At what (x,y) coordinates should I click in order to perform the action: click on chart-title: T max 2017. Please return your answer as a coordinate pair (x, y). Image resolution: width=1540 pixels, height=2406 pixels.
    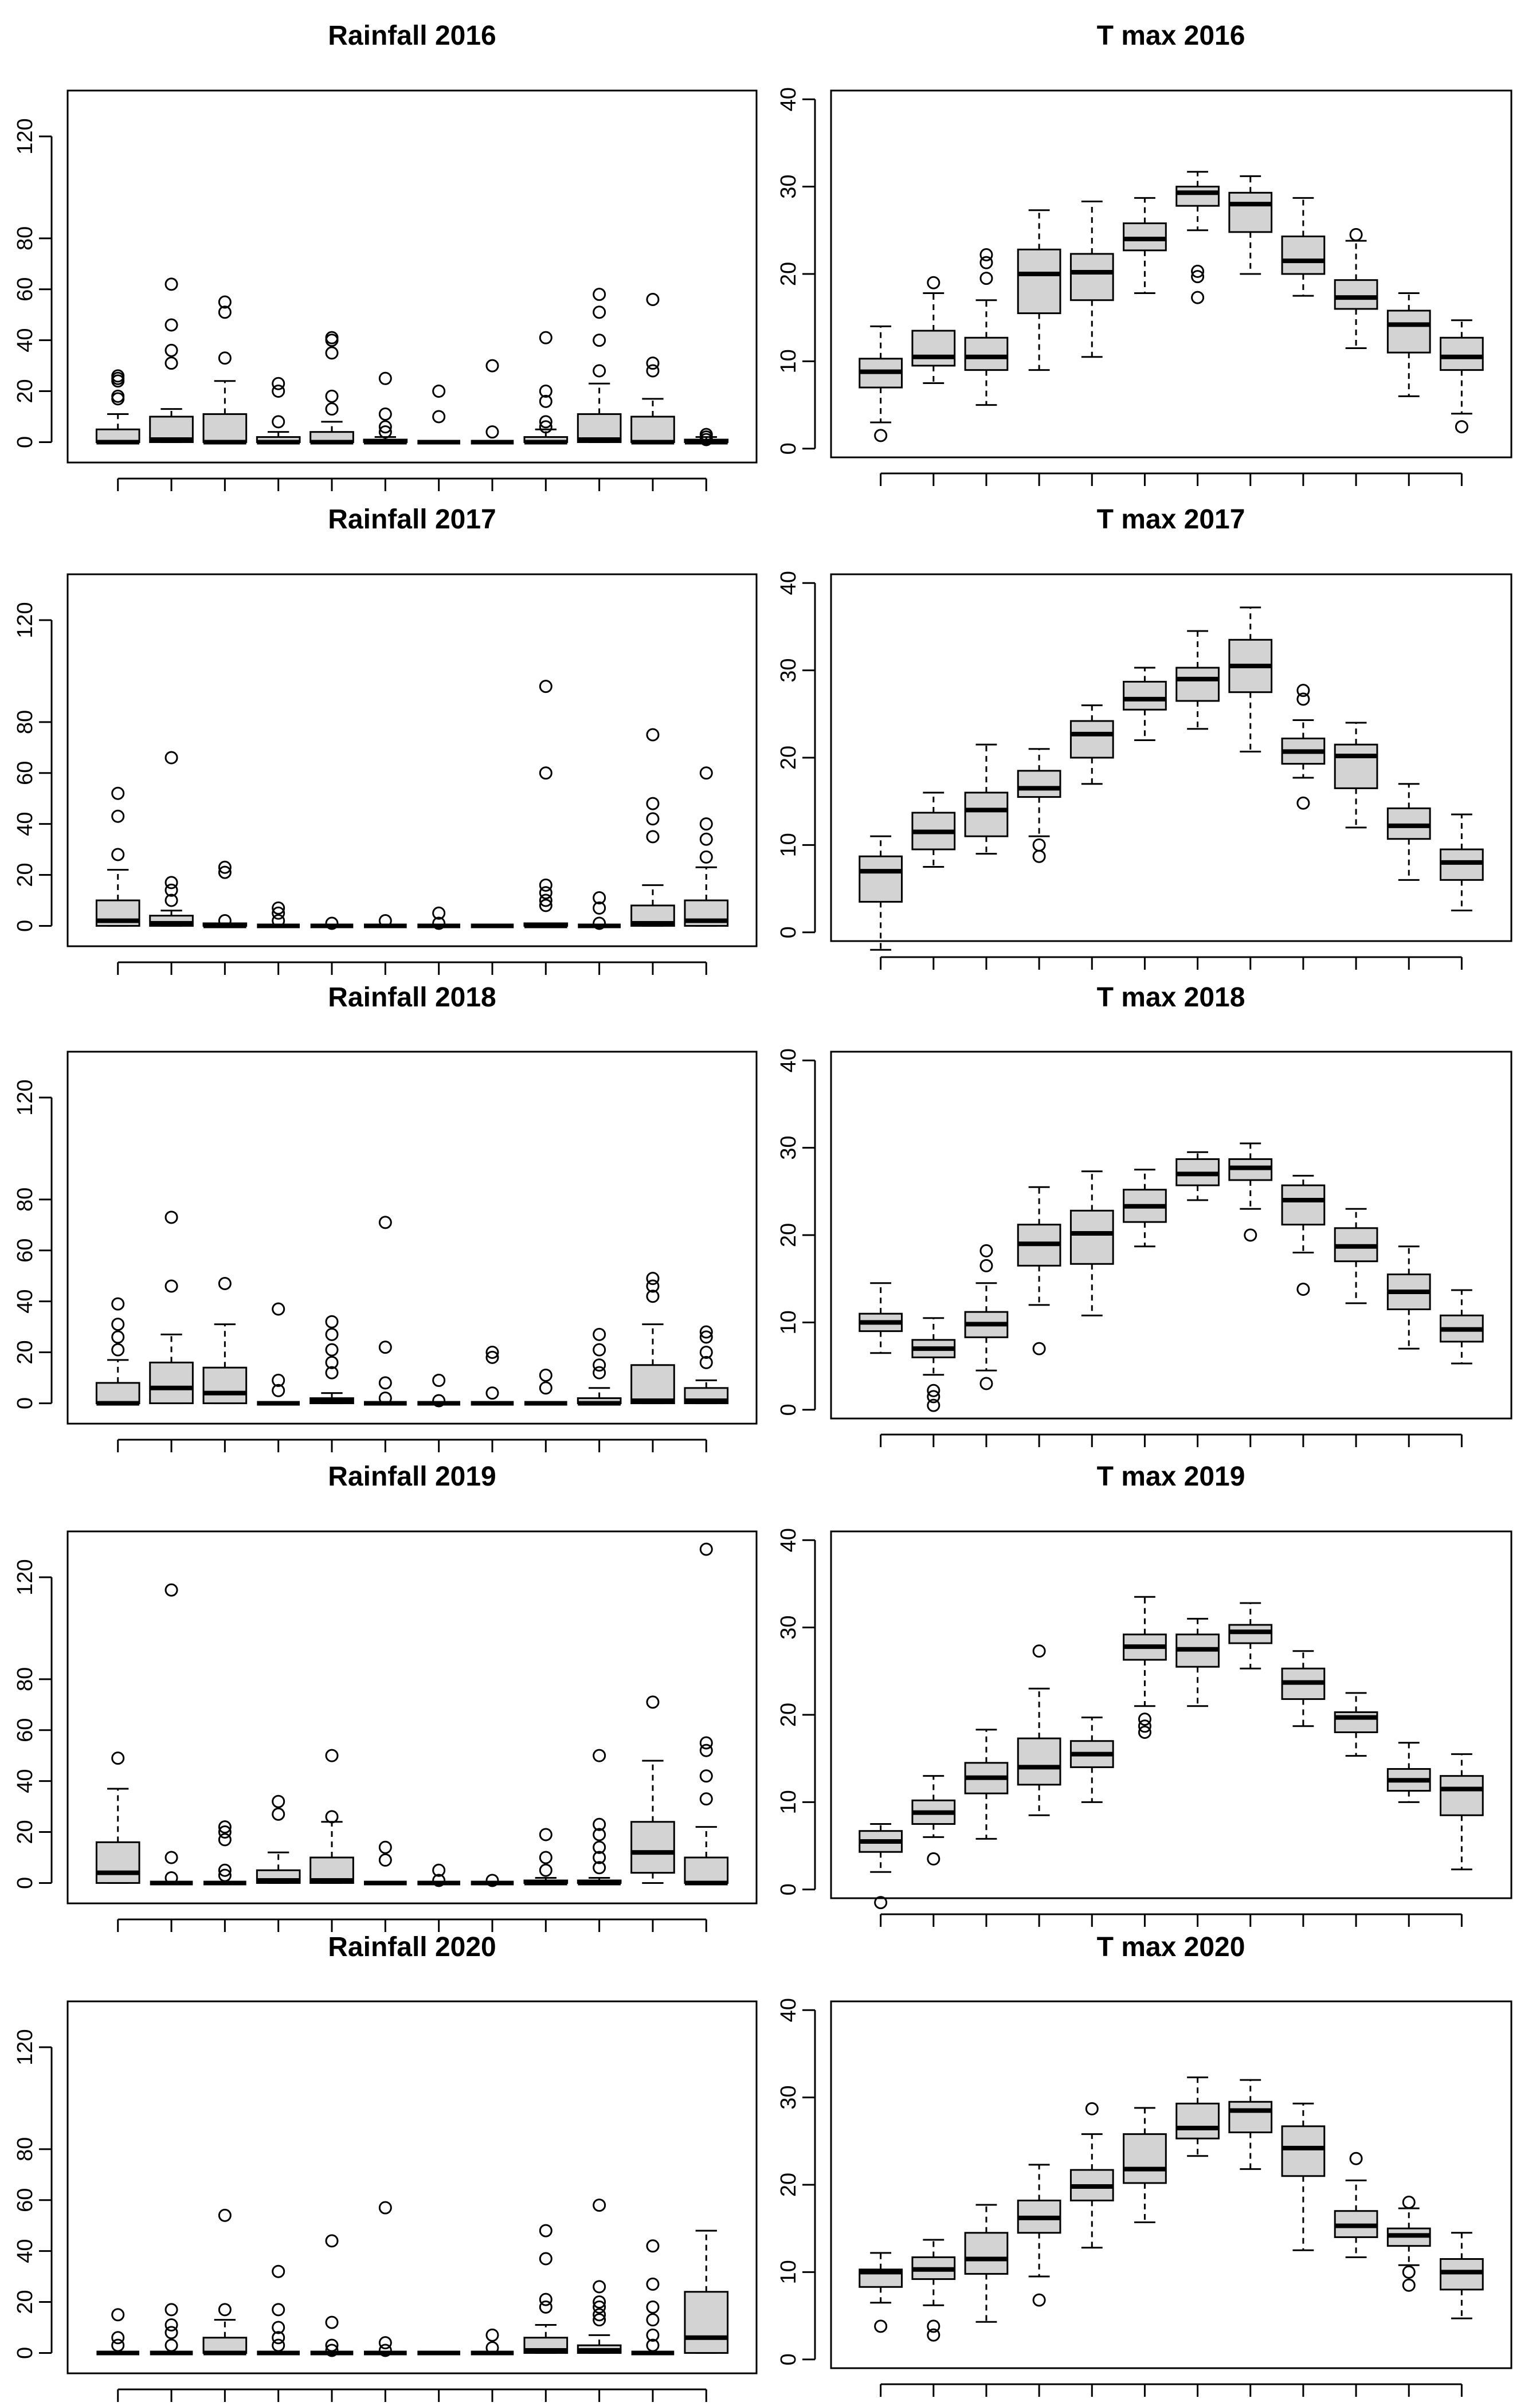
    Looking at the image, I should click on (1171, 519).